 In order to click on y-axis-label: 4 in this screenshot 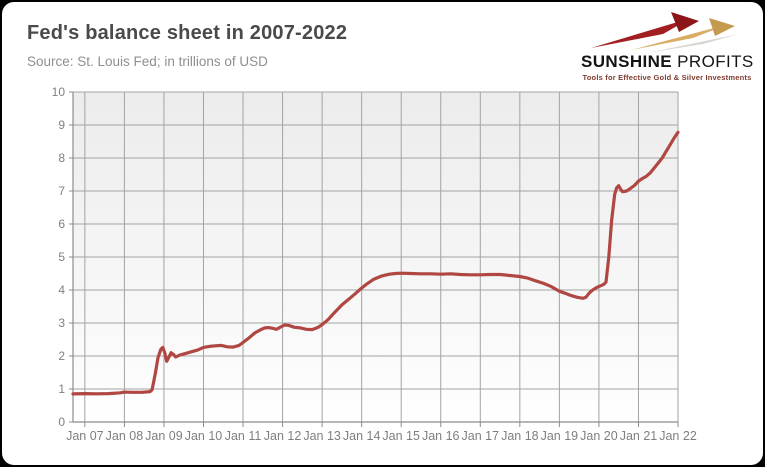, I will do `click(61, 290)`.